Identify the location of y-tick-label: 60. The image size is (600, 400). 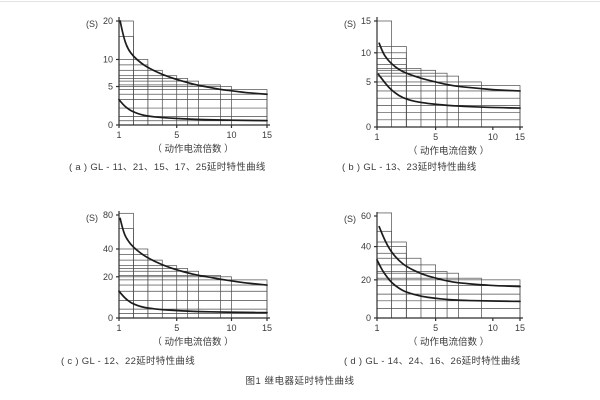
(366, 216).